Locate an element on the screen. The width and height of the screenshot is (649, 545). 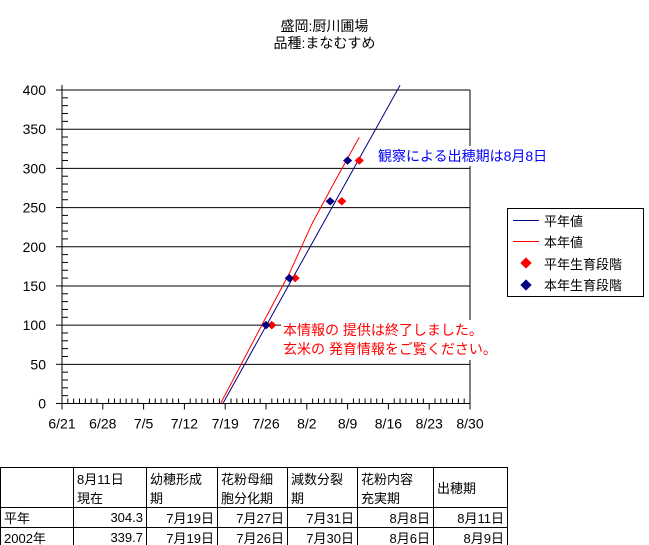
current-year-value-line-sample-icon is located at coordinates (526, 242).